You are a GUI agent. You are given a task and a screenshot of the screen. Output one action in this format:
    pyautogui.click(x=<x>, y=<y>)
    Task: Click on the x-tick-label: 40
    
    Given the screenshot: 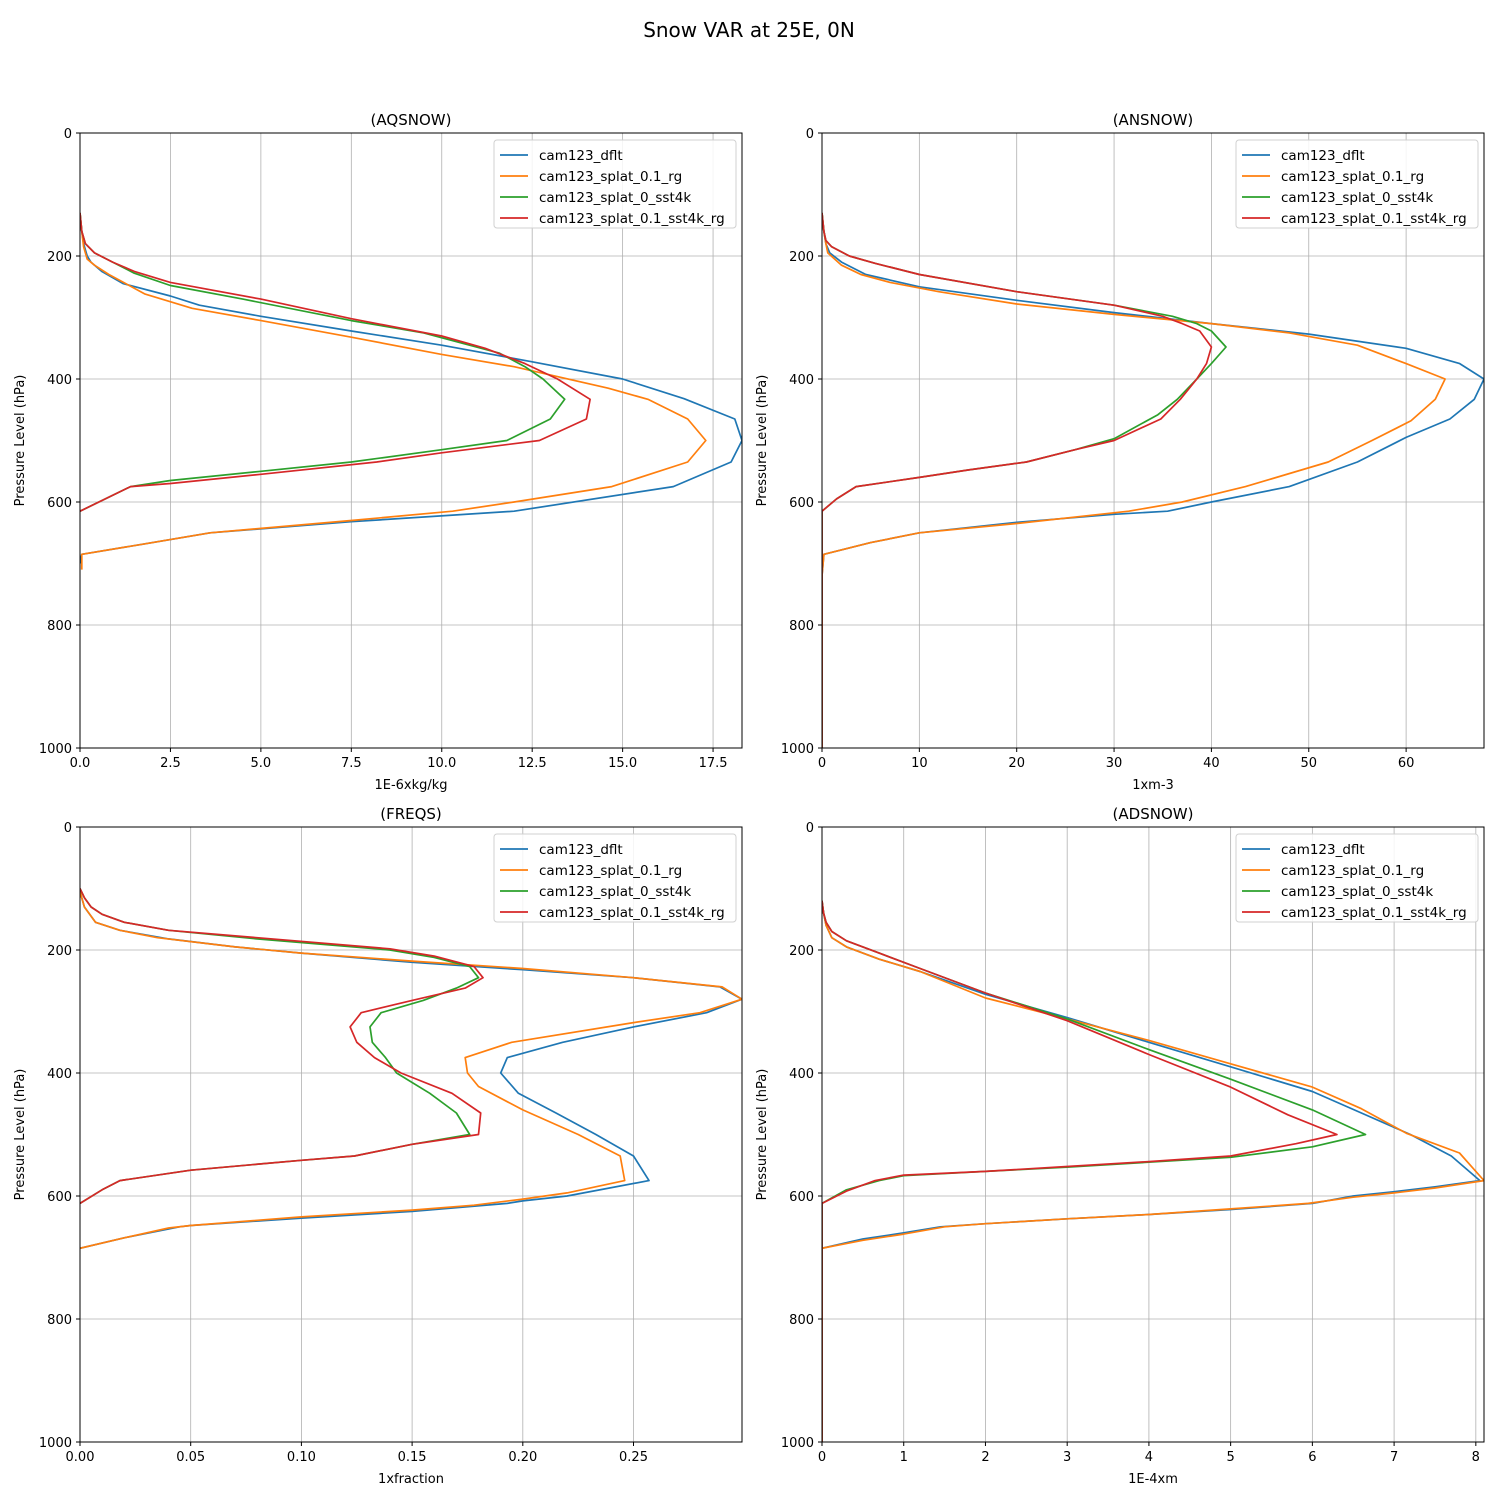 What is the action you would take?
    pyautogui.click(x=1211, y=763)
    